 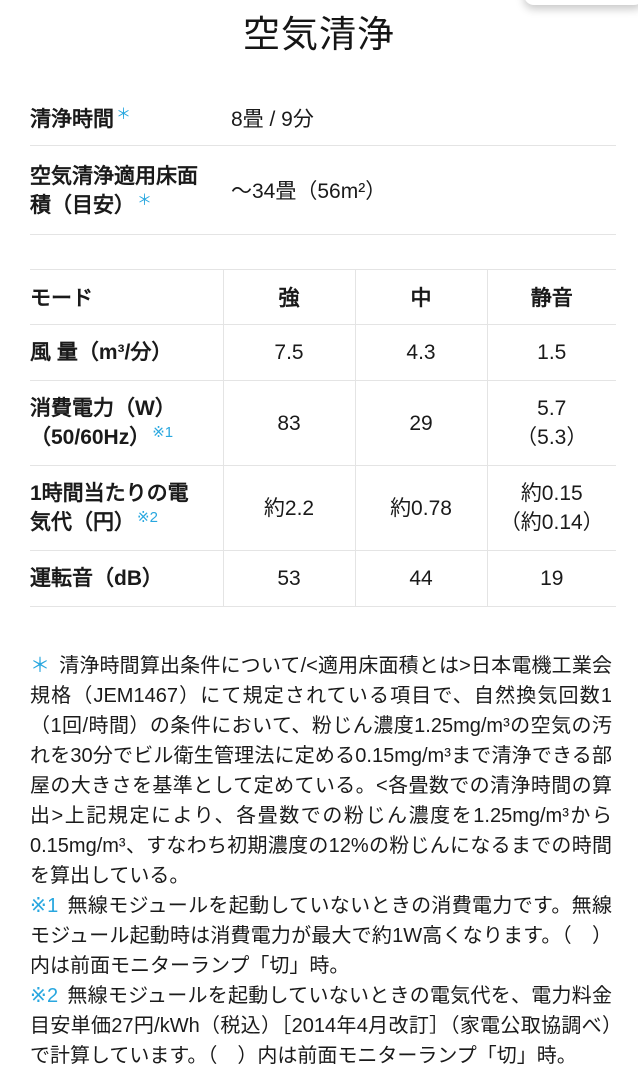 What do you see at coordinates (420, 508) in the screenshot?
I see `cell-cost-medium: 約0.78` at bounding box center [420, 508].